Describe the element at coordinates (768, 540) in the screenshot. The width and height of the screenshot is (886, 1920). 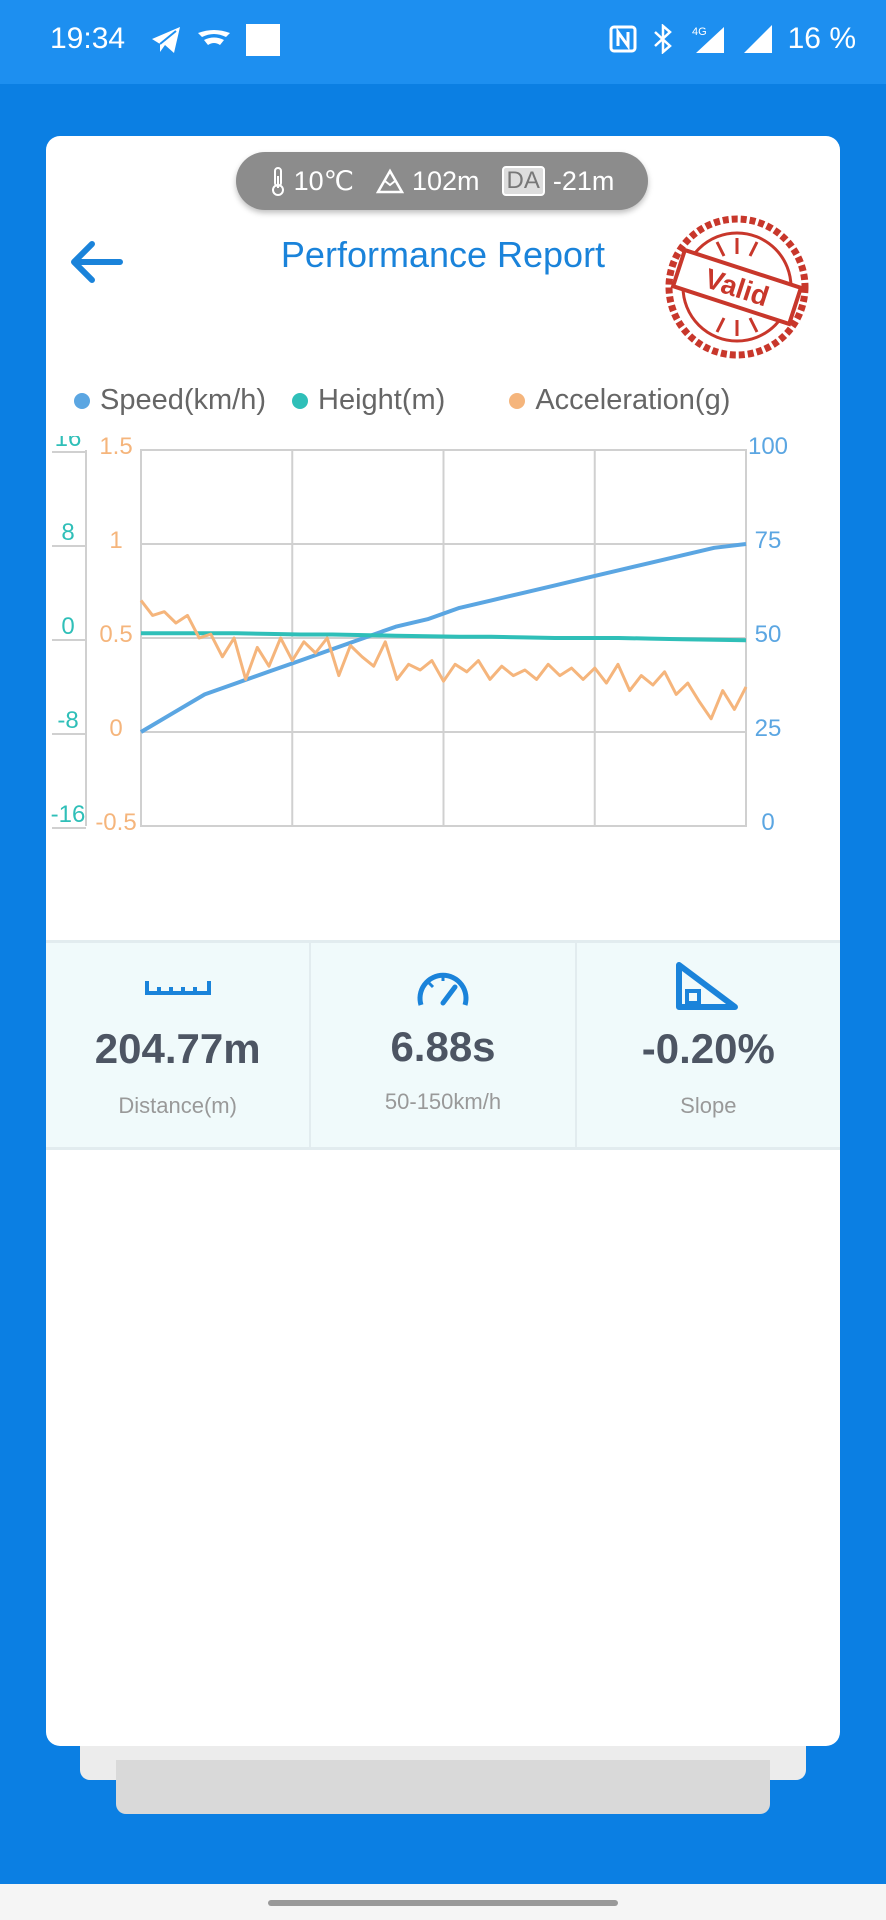
I see `speed-tick-label: 75` at that location.